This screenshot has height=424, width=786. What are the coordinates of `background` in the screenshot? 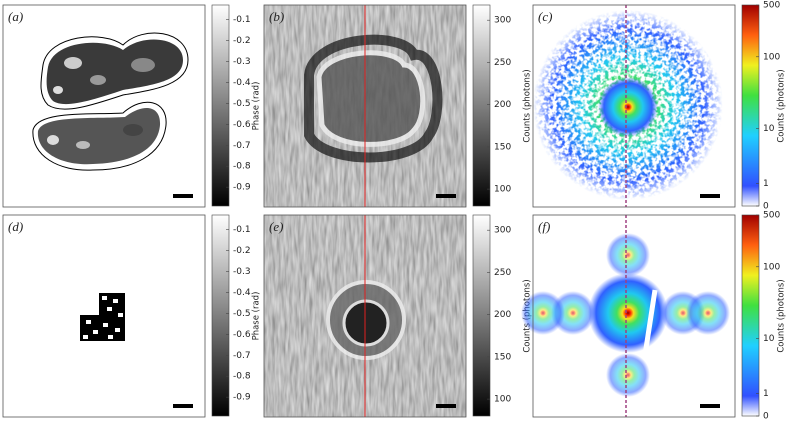 It's located at (104, 106).